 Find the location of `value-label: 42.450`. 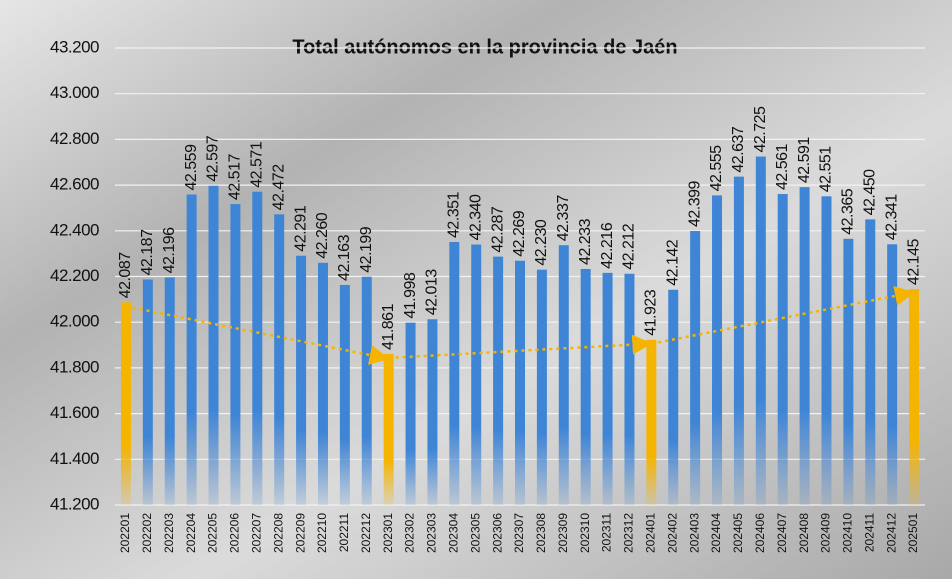

value-label: 42.450 is located at coordinates (869, 192).